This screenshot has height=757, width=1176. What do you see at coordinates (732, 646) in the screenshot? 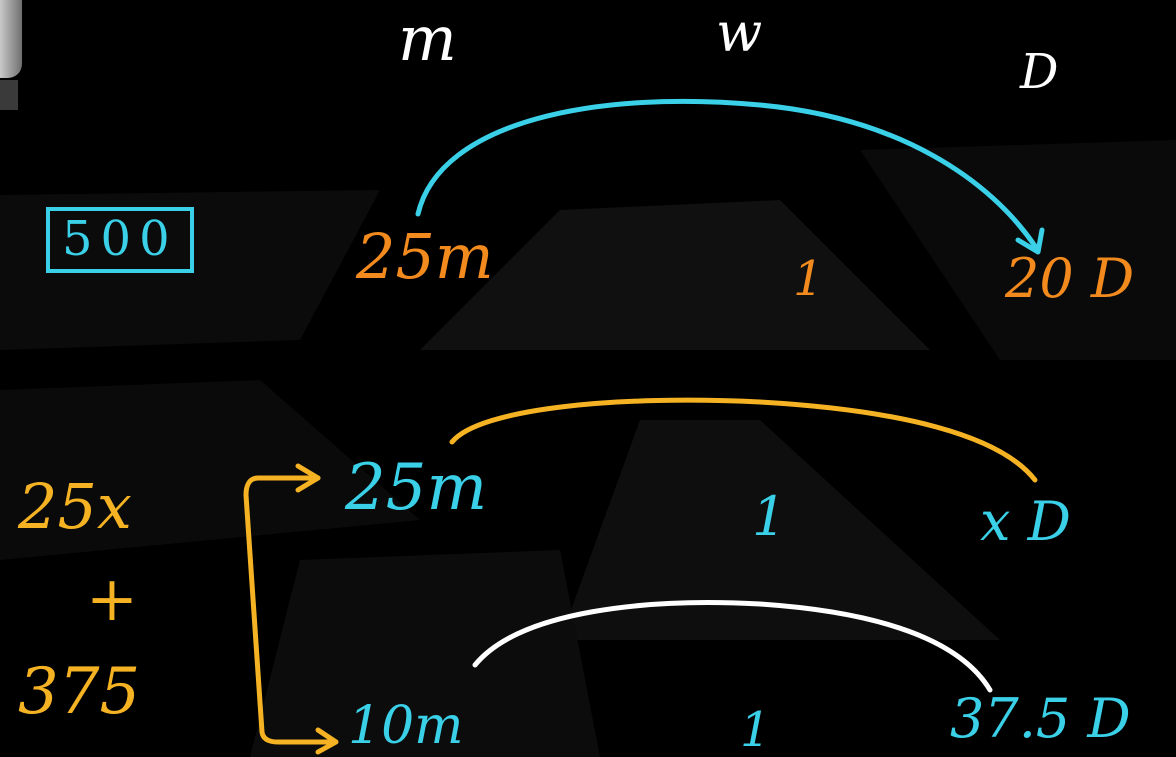
I see `white-arc` at bounding box center [732, 646].